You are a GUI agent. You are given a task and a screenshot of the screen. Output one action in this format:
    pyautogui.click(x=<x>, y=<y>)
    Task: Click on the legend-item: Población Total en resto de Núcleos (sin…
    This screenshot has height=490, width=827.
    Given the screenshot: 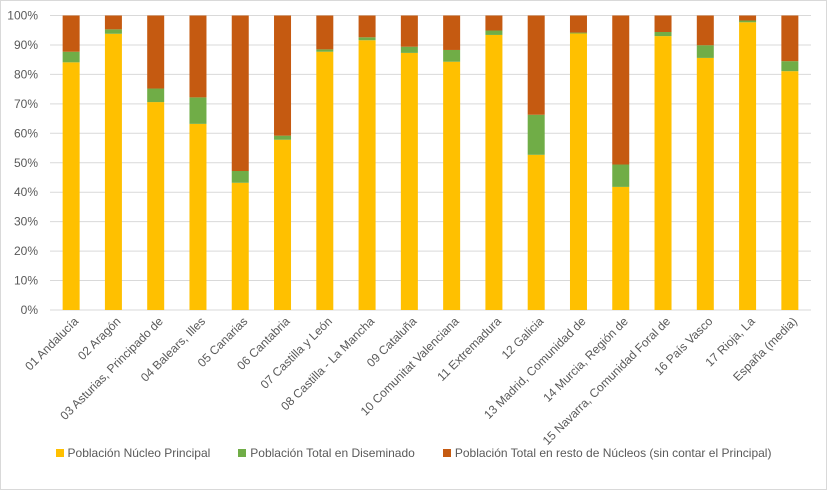 What is the action you would take?
    pyautogui.click(x=607, y=453)
    